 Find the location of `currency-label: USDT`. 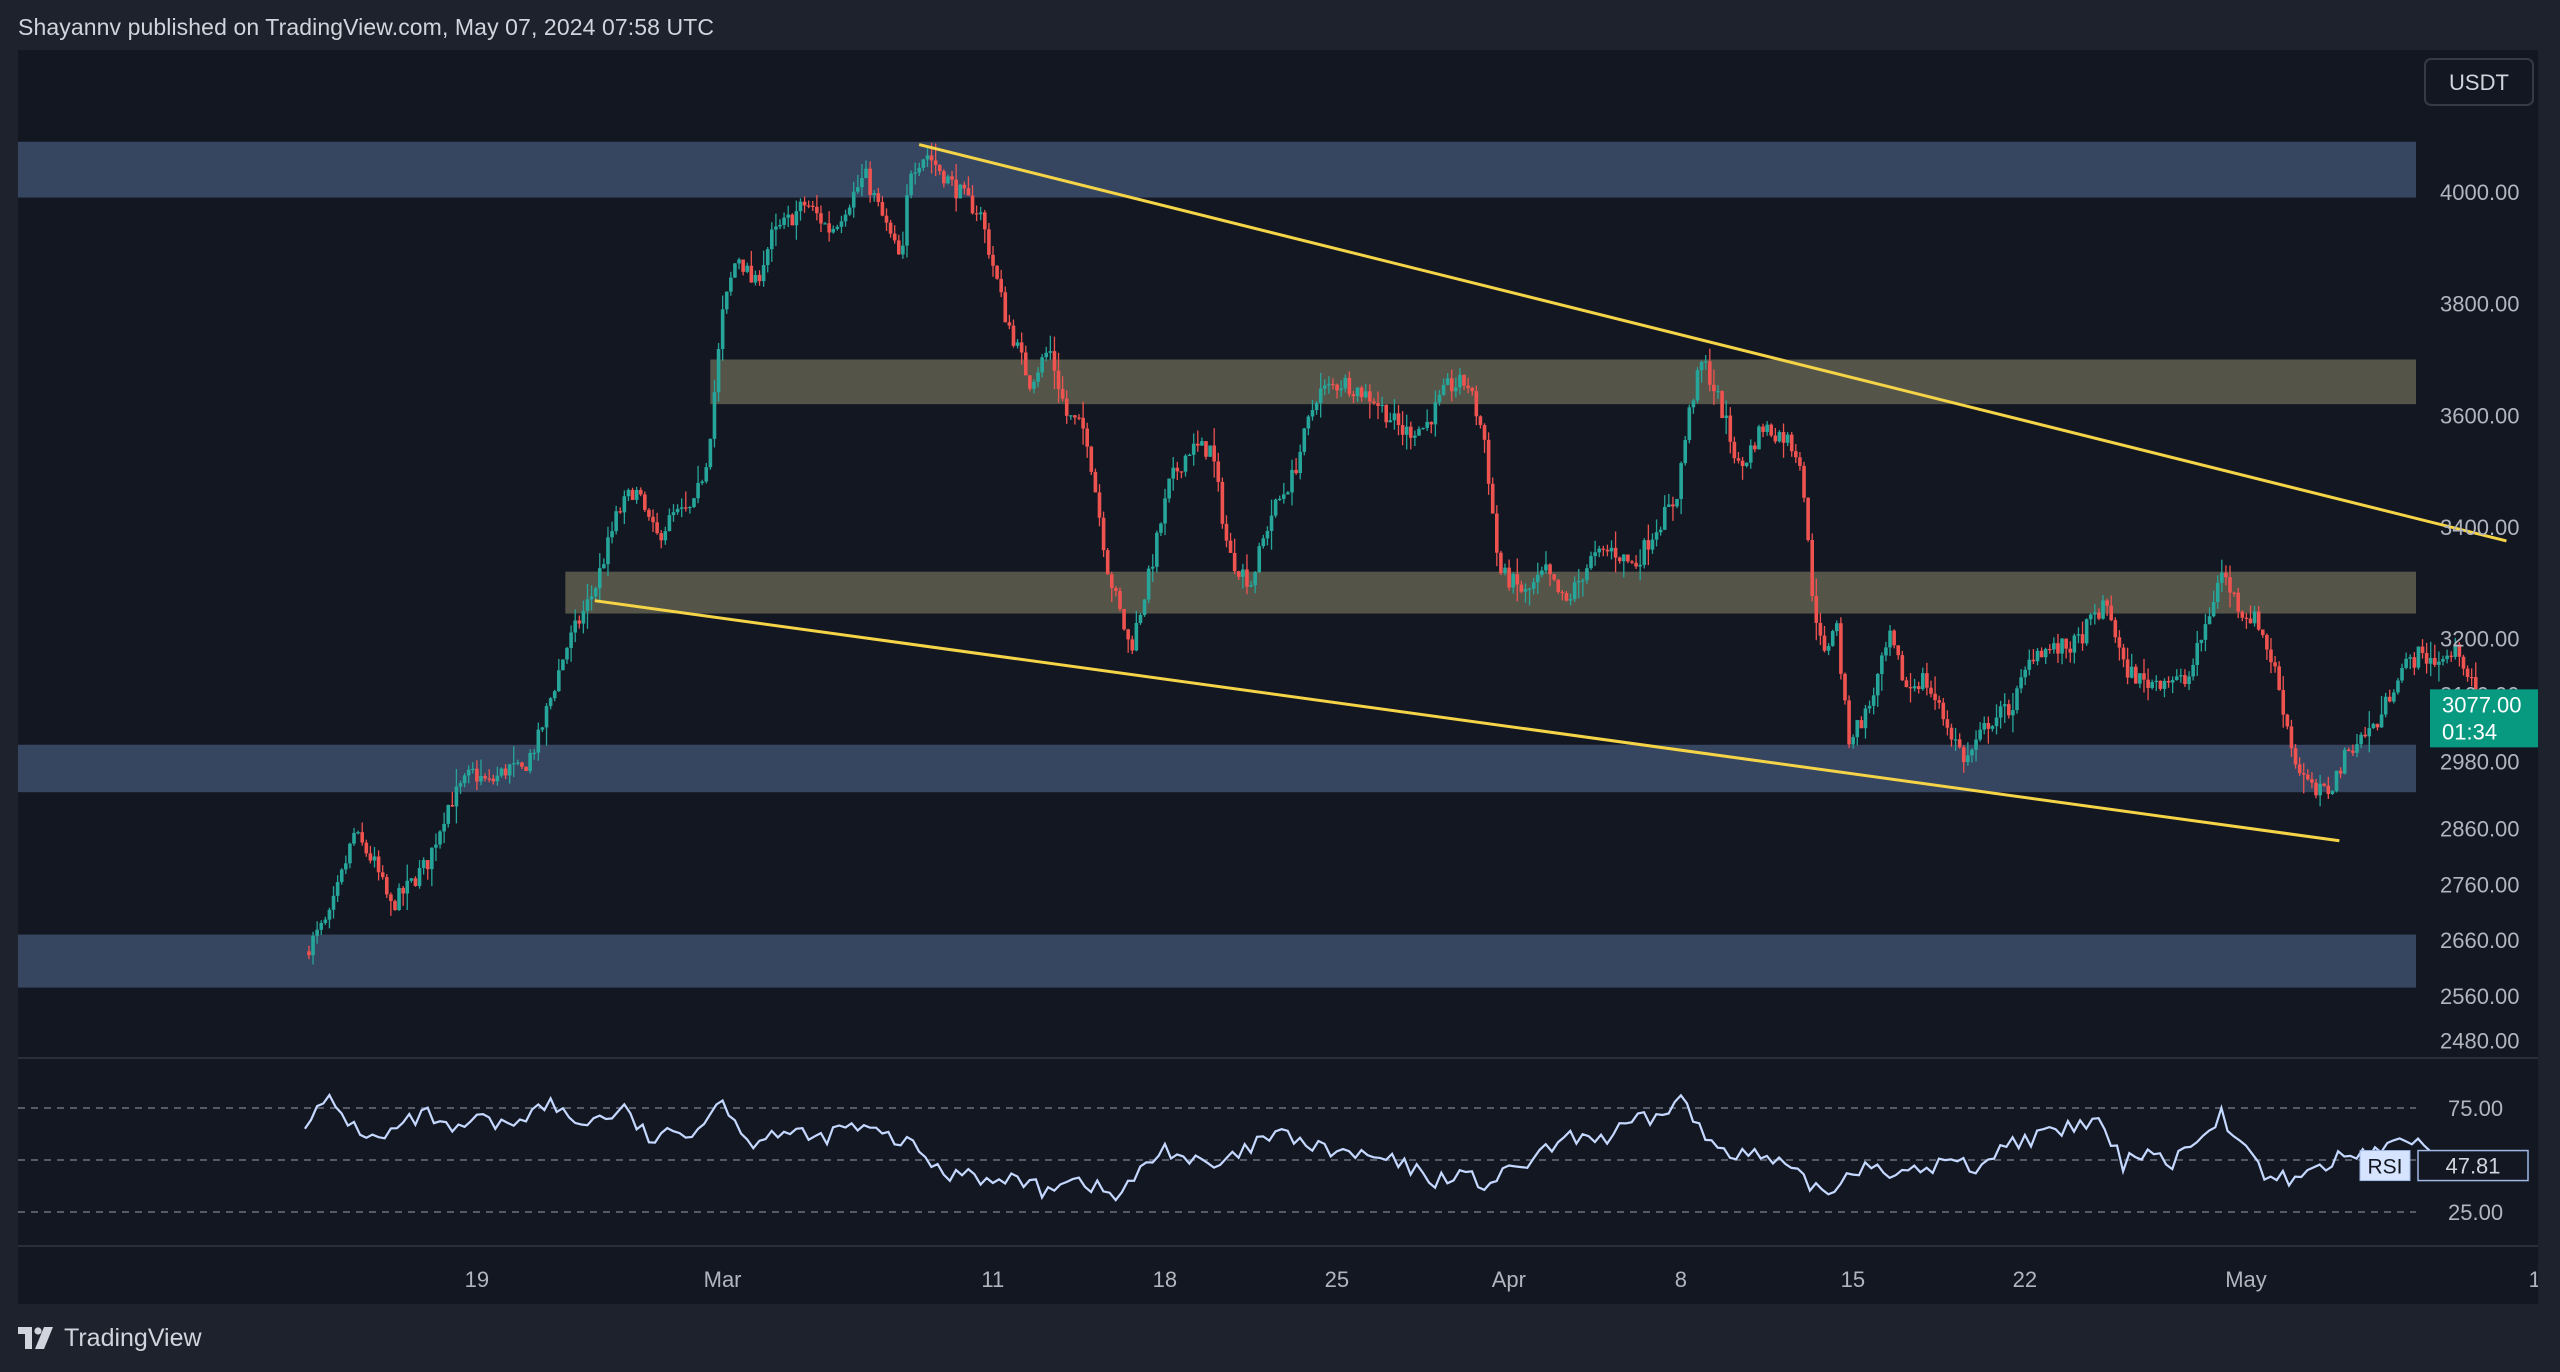

currency-label: USDT is located at coordinates (2479, 82).